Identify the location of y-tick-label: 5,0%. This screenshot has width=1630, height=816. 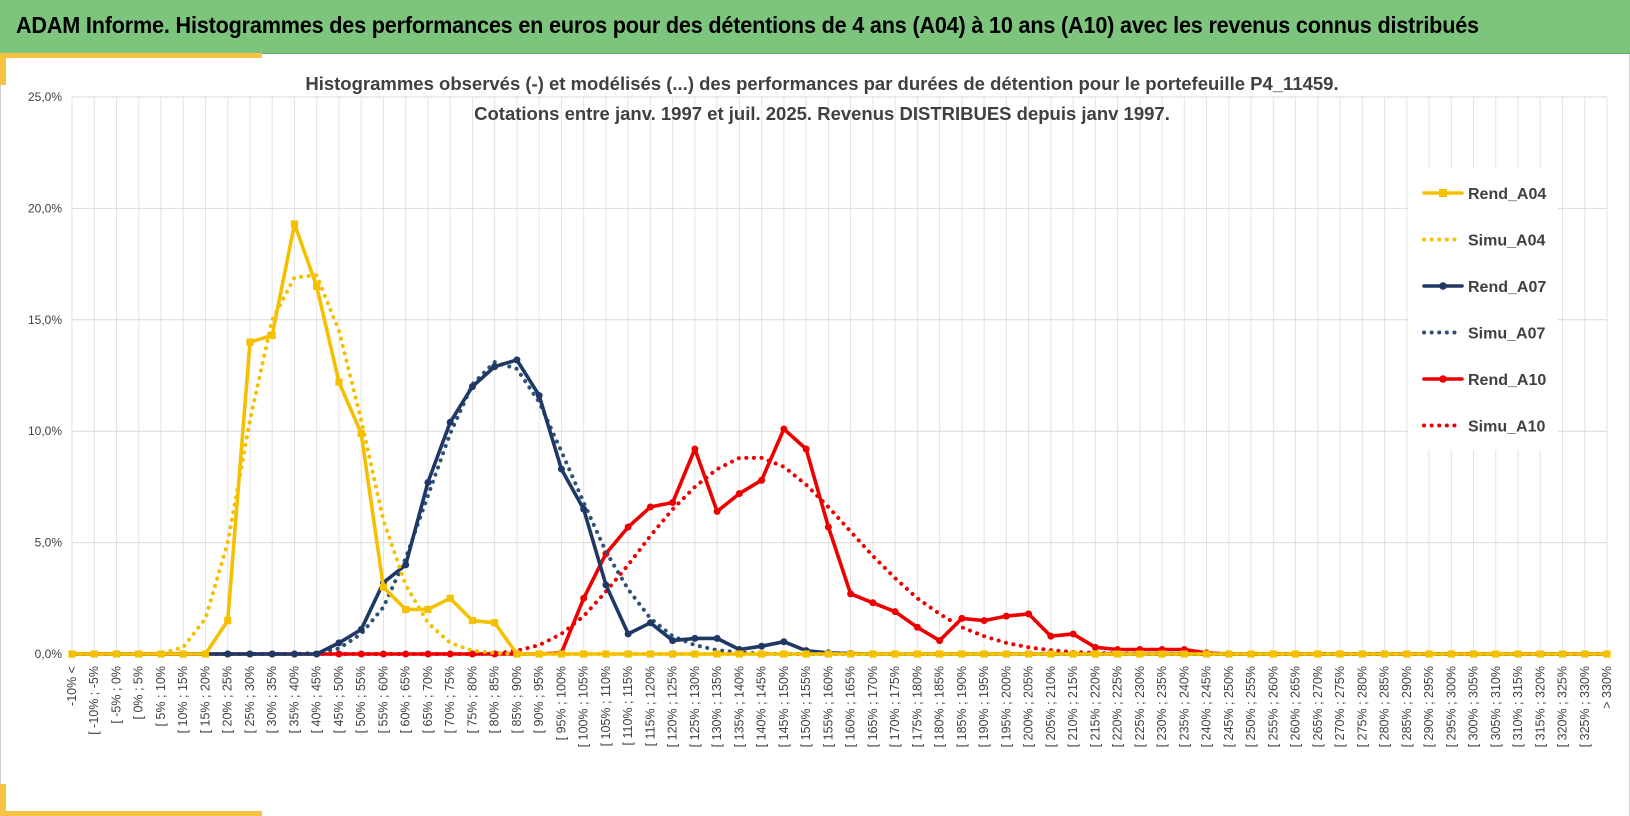
(49, 543).